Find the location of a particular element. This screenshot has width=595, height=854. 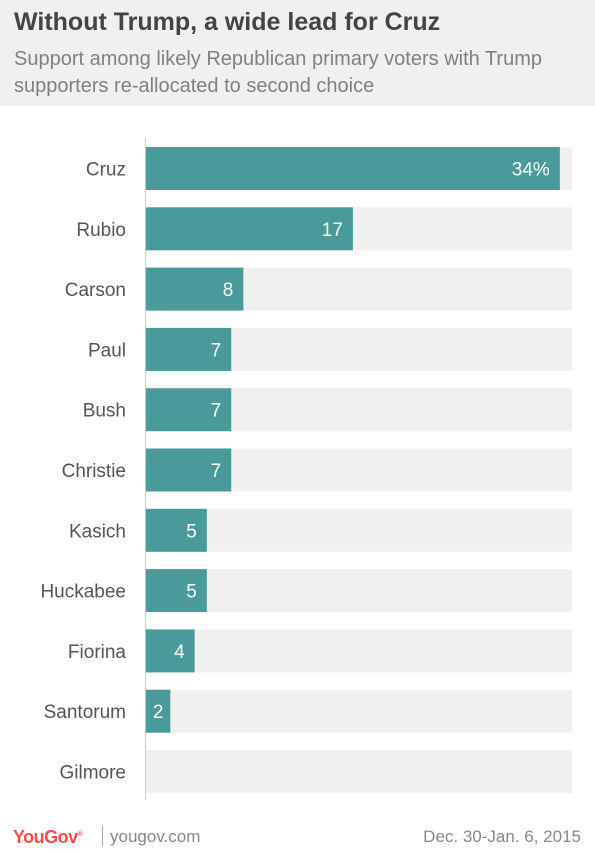

bar-huckabee is located at coordinates (176, 591).